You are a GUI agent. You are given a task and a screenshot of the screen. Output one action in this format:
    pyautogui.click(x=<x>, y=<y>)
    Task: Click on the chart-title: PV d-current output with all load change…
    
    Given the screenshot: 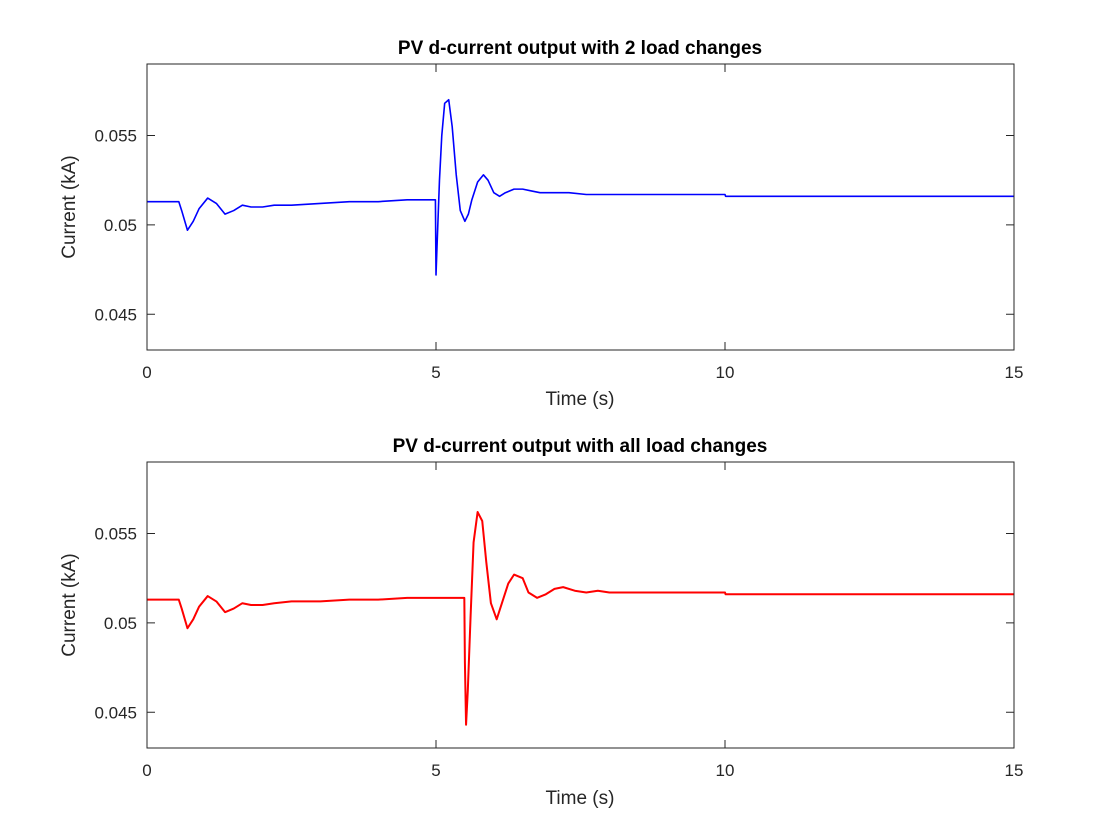 What is the action you would take?
    pyautogui.click(x=580, y=446)
    